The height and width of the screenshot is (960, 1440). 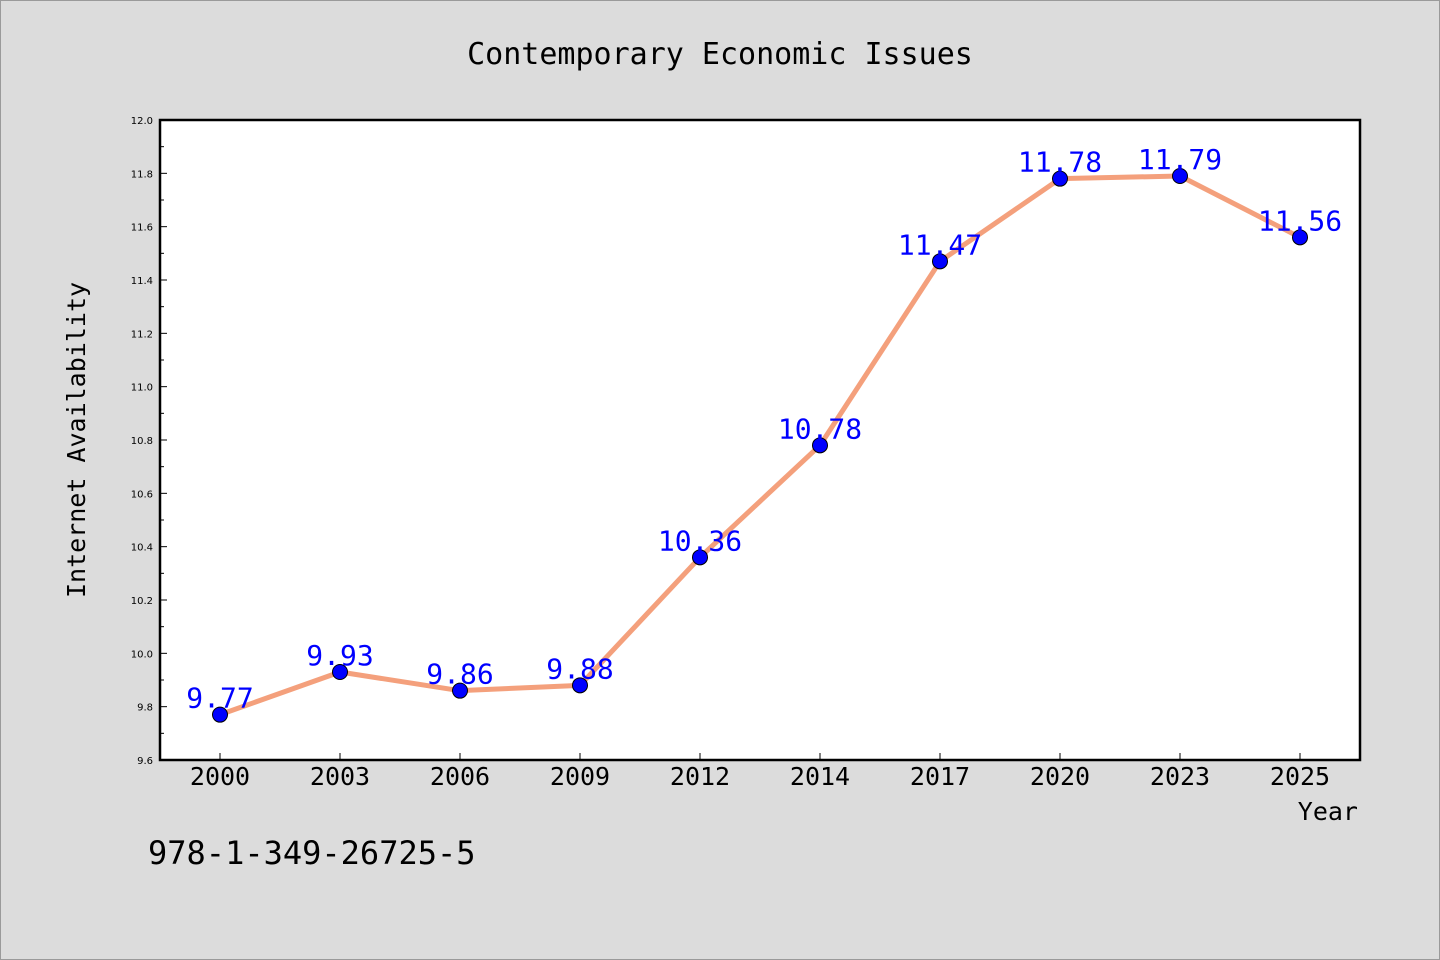 I want to click on x-tick-label: 2017, so click(x=940, y=776).